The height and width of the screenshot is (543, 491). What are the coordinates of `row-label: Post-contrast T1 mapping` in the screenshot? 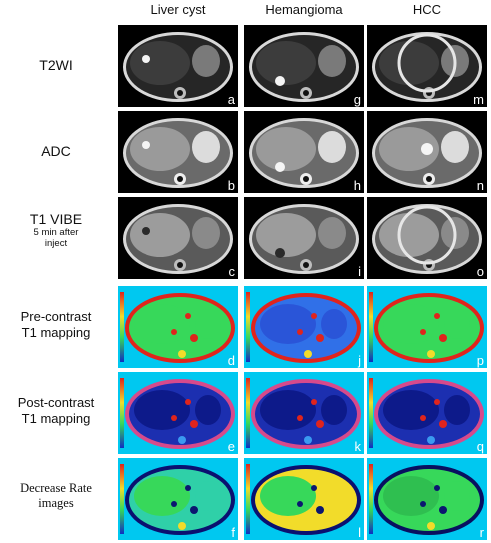 It's located at (56, 410).